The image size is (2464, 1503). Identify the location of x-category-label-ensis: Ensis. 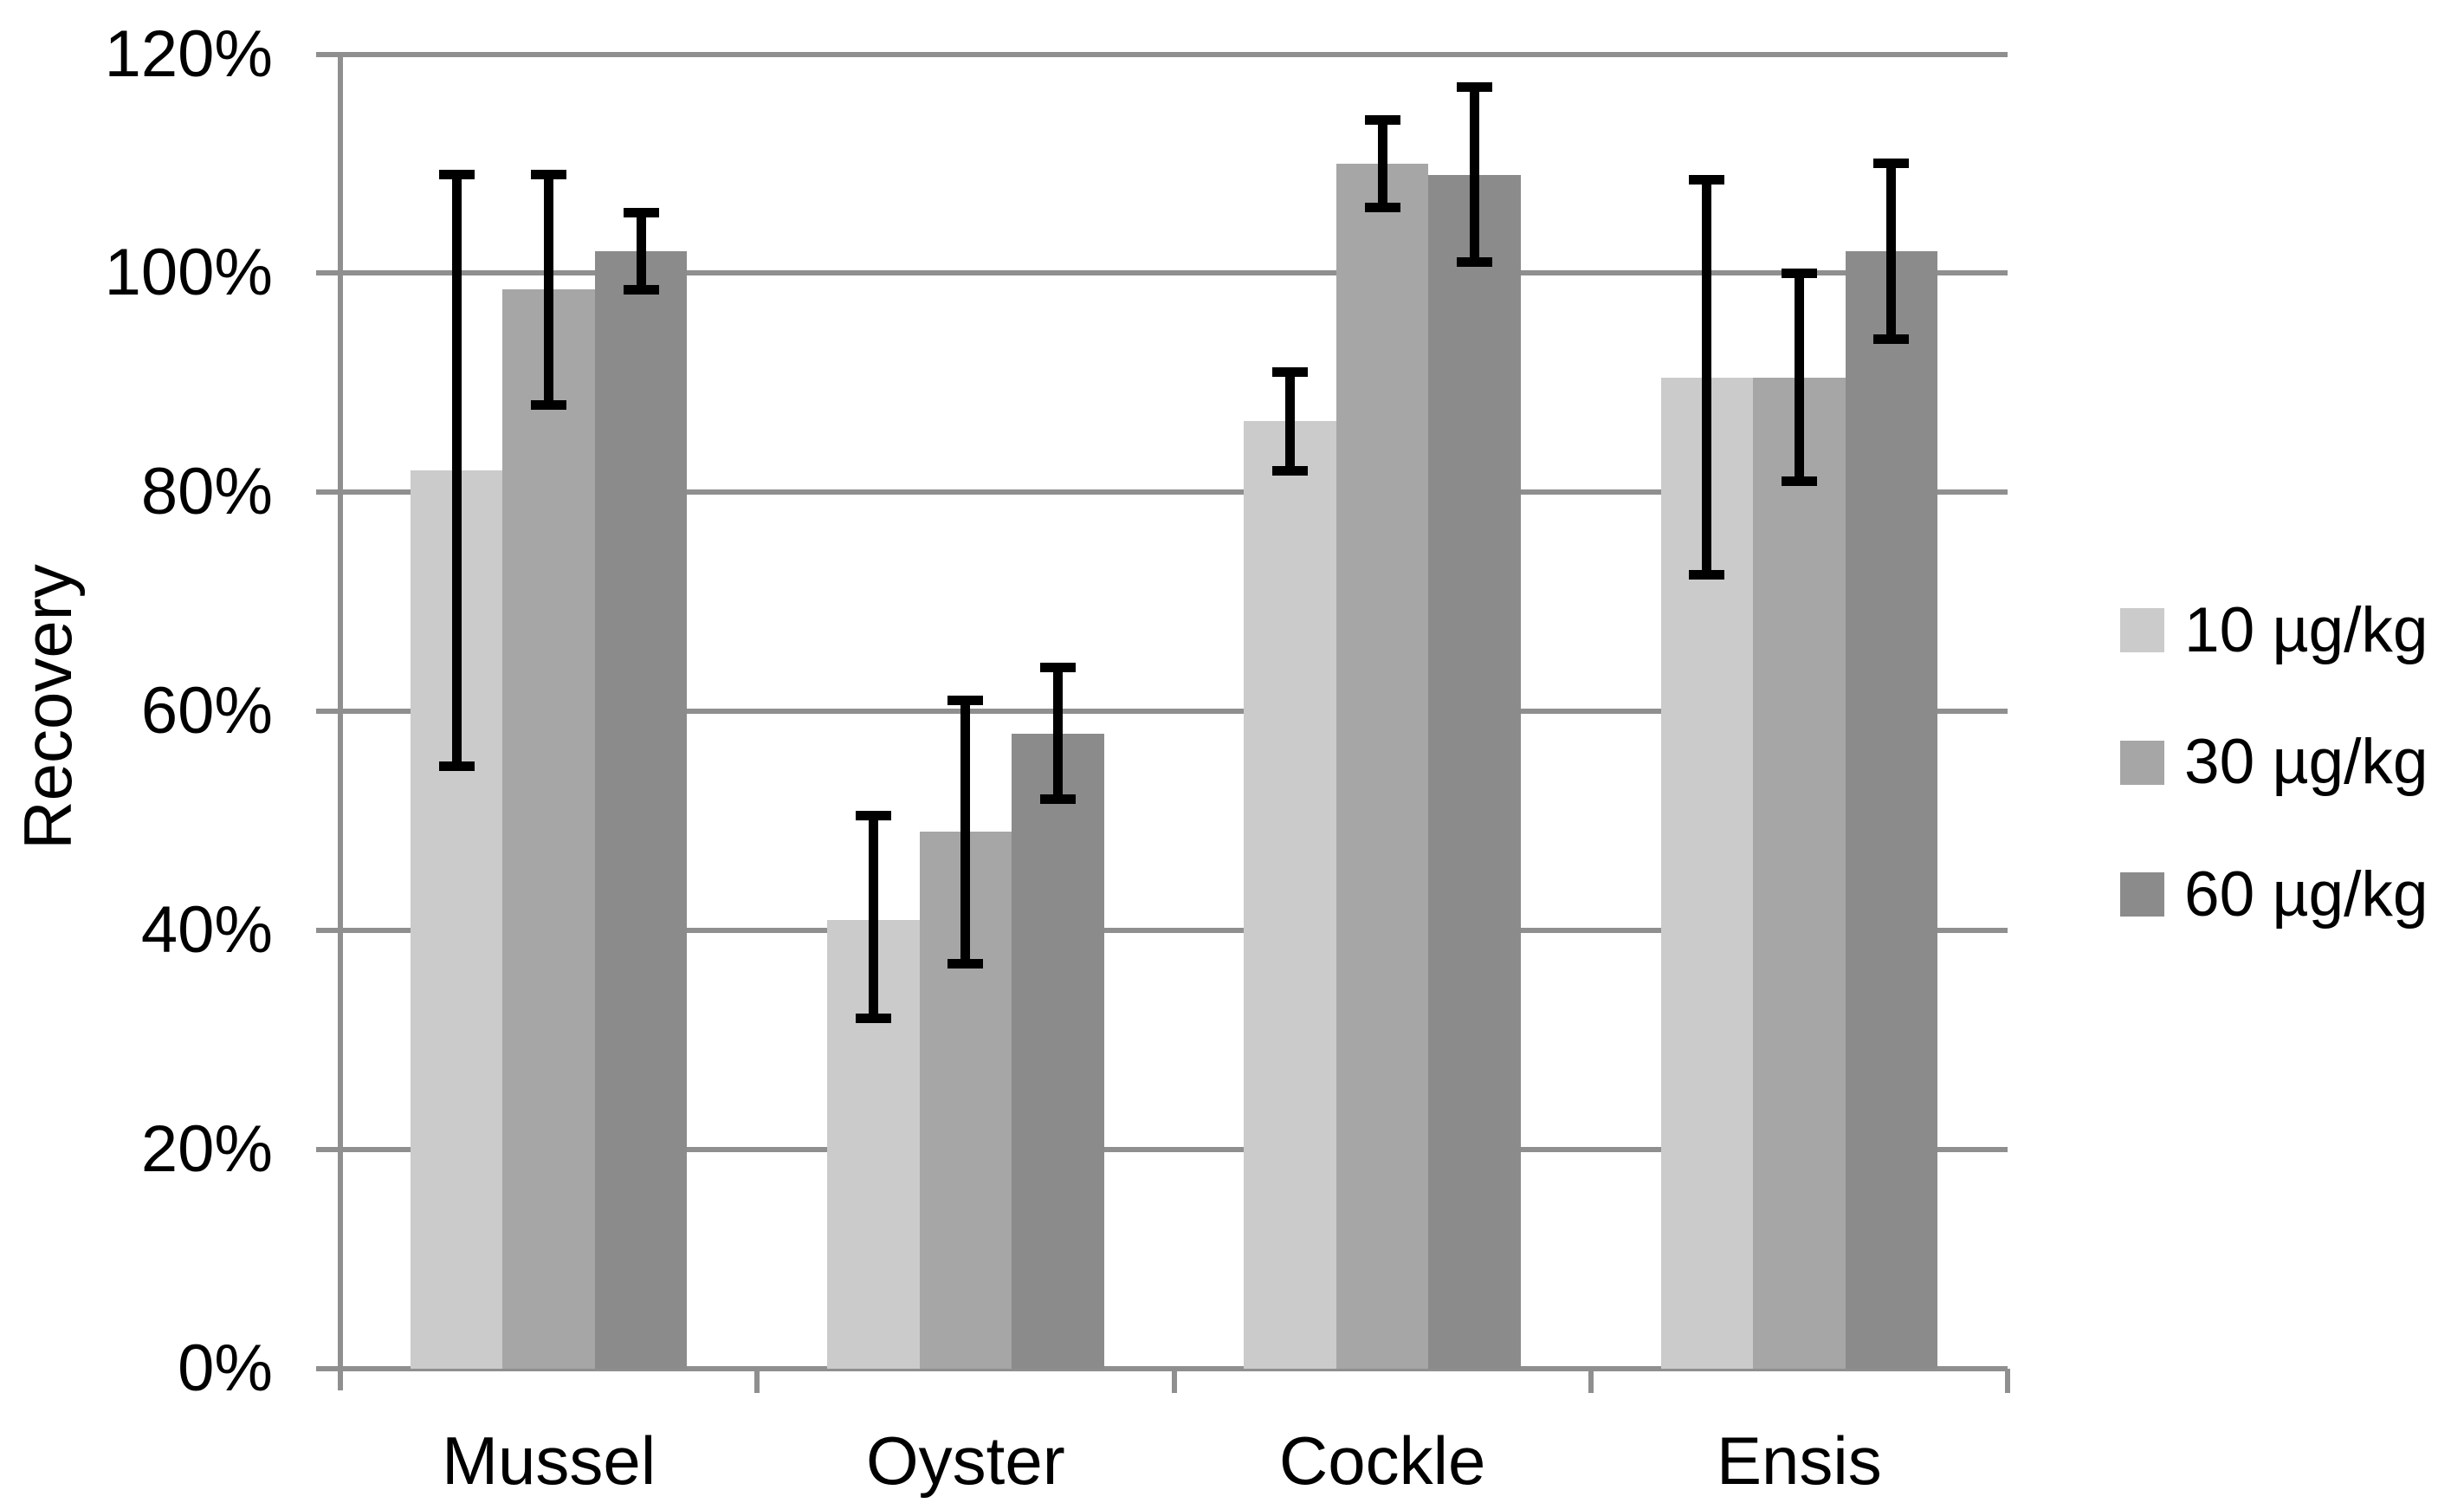
(1799, 1460).